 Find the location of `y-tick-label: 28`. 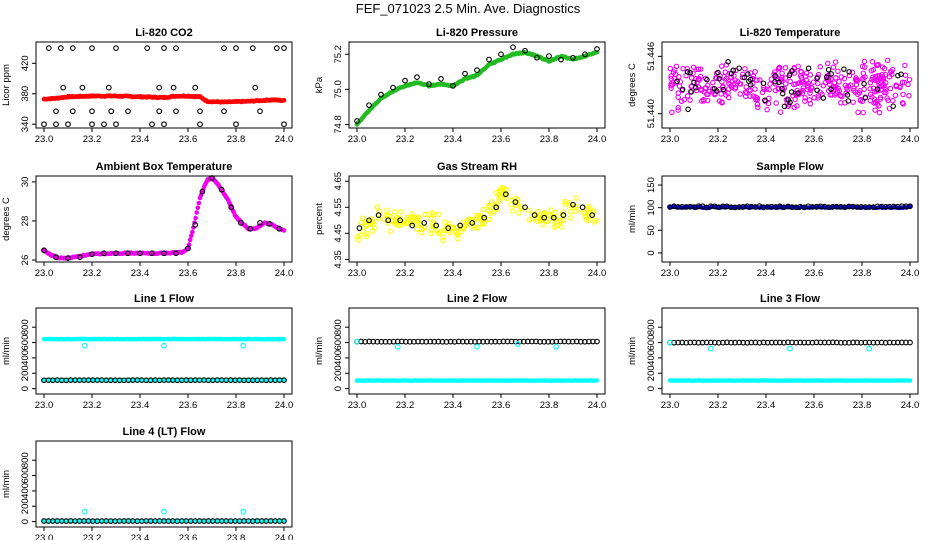

y-tick-label: 28 is located at coordinates (25, 221).